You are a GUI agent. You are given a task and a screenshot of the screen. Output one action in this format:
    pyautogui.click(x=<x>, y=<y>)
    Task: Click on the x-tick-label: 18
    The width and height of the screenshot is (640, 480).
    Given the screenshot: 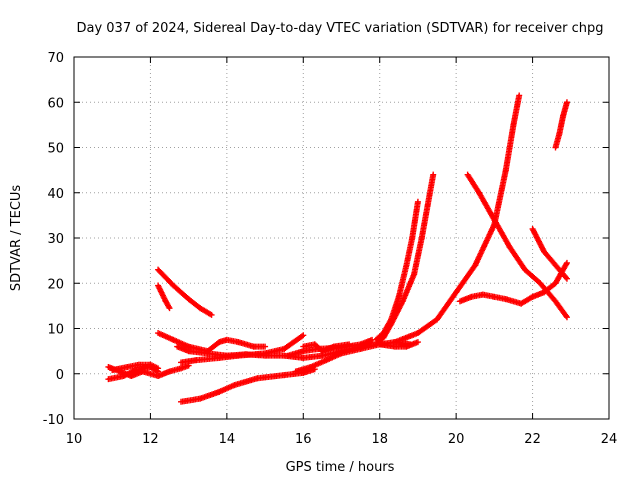 What is the action you would take?
    pyautogui.click(x=379, y=439)
    